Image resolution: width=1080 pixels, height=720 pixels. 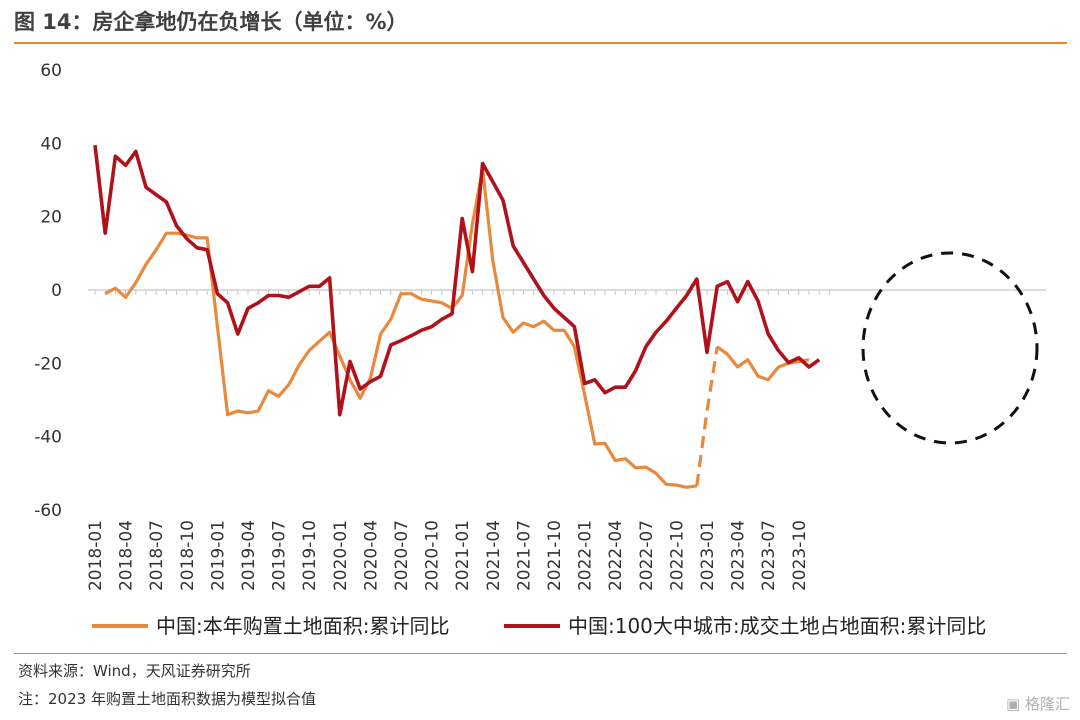 I want to click on y-axis-ticks: 60 40 20 0 -20 -40 -60, so click(x=48, y=291).